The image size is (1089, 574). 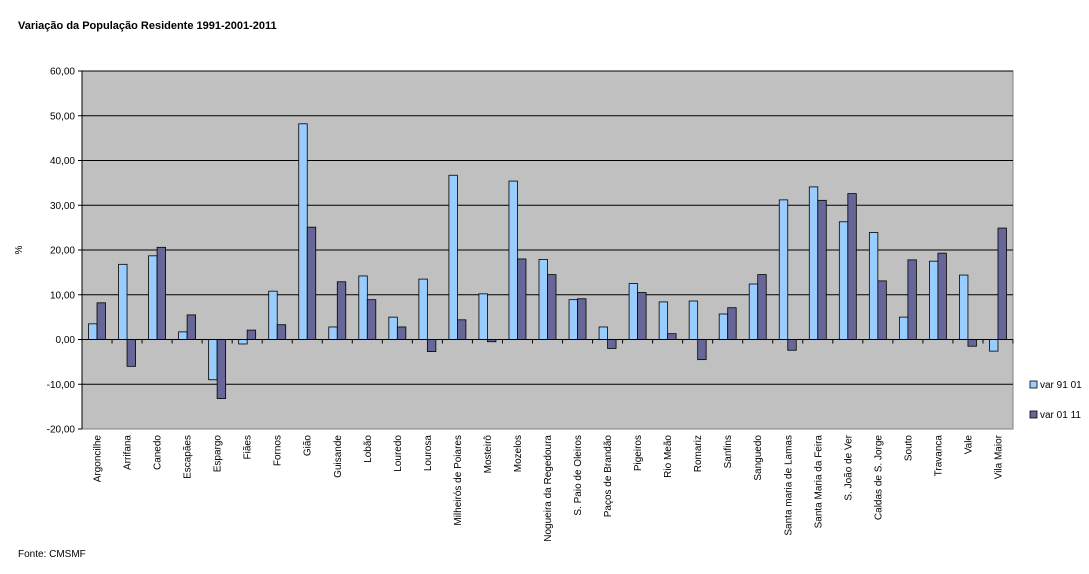 I want to click on category-label: Mozelos, so click(x=518, y=453).